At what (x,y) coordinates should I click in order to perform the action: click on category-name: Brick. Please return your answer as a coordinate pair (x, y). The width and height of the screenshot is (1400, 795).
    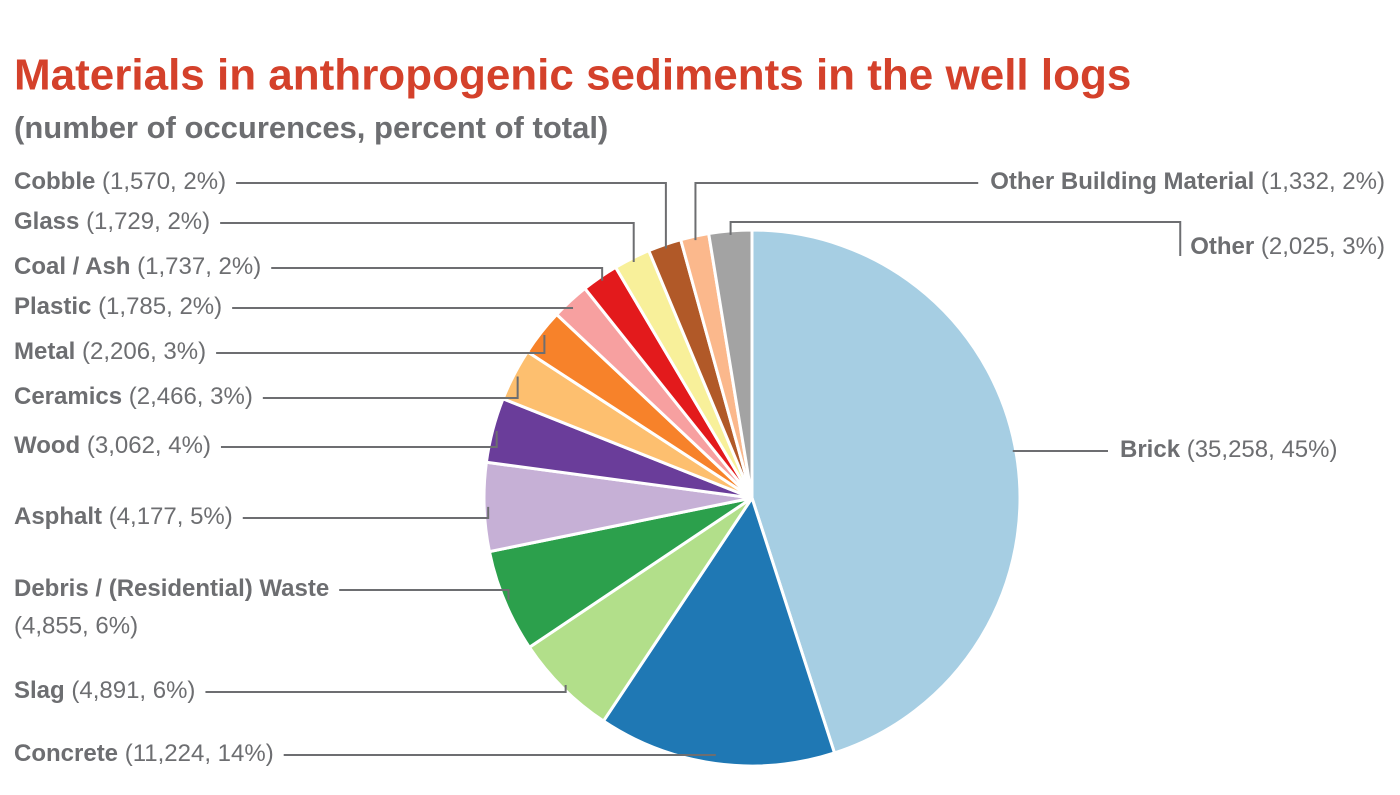
    Looking at the image, I should click on (1150, 449).